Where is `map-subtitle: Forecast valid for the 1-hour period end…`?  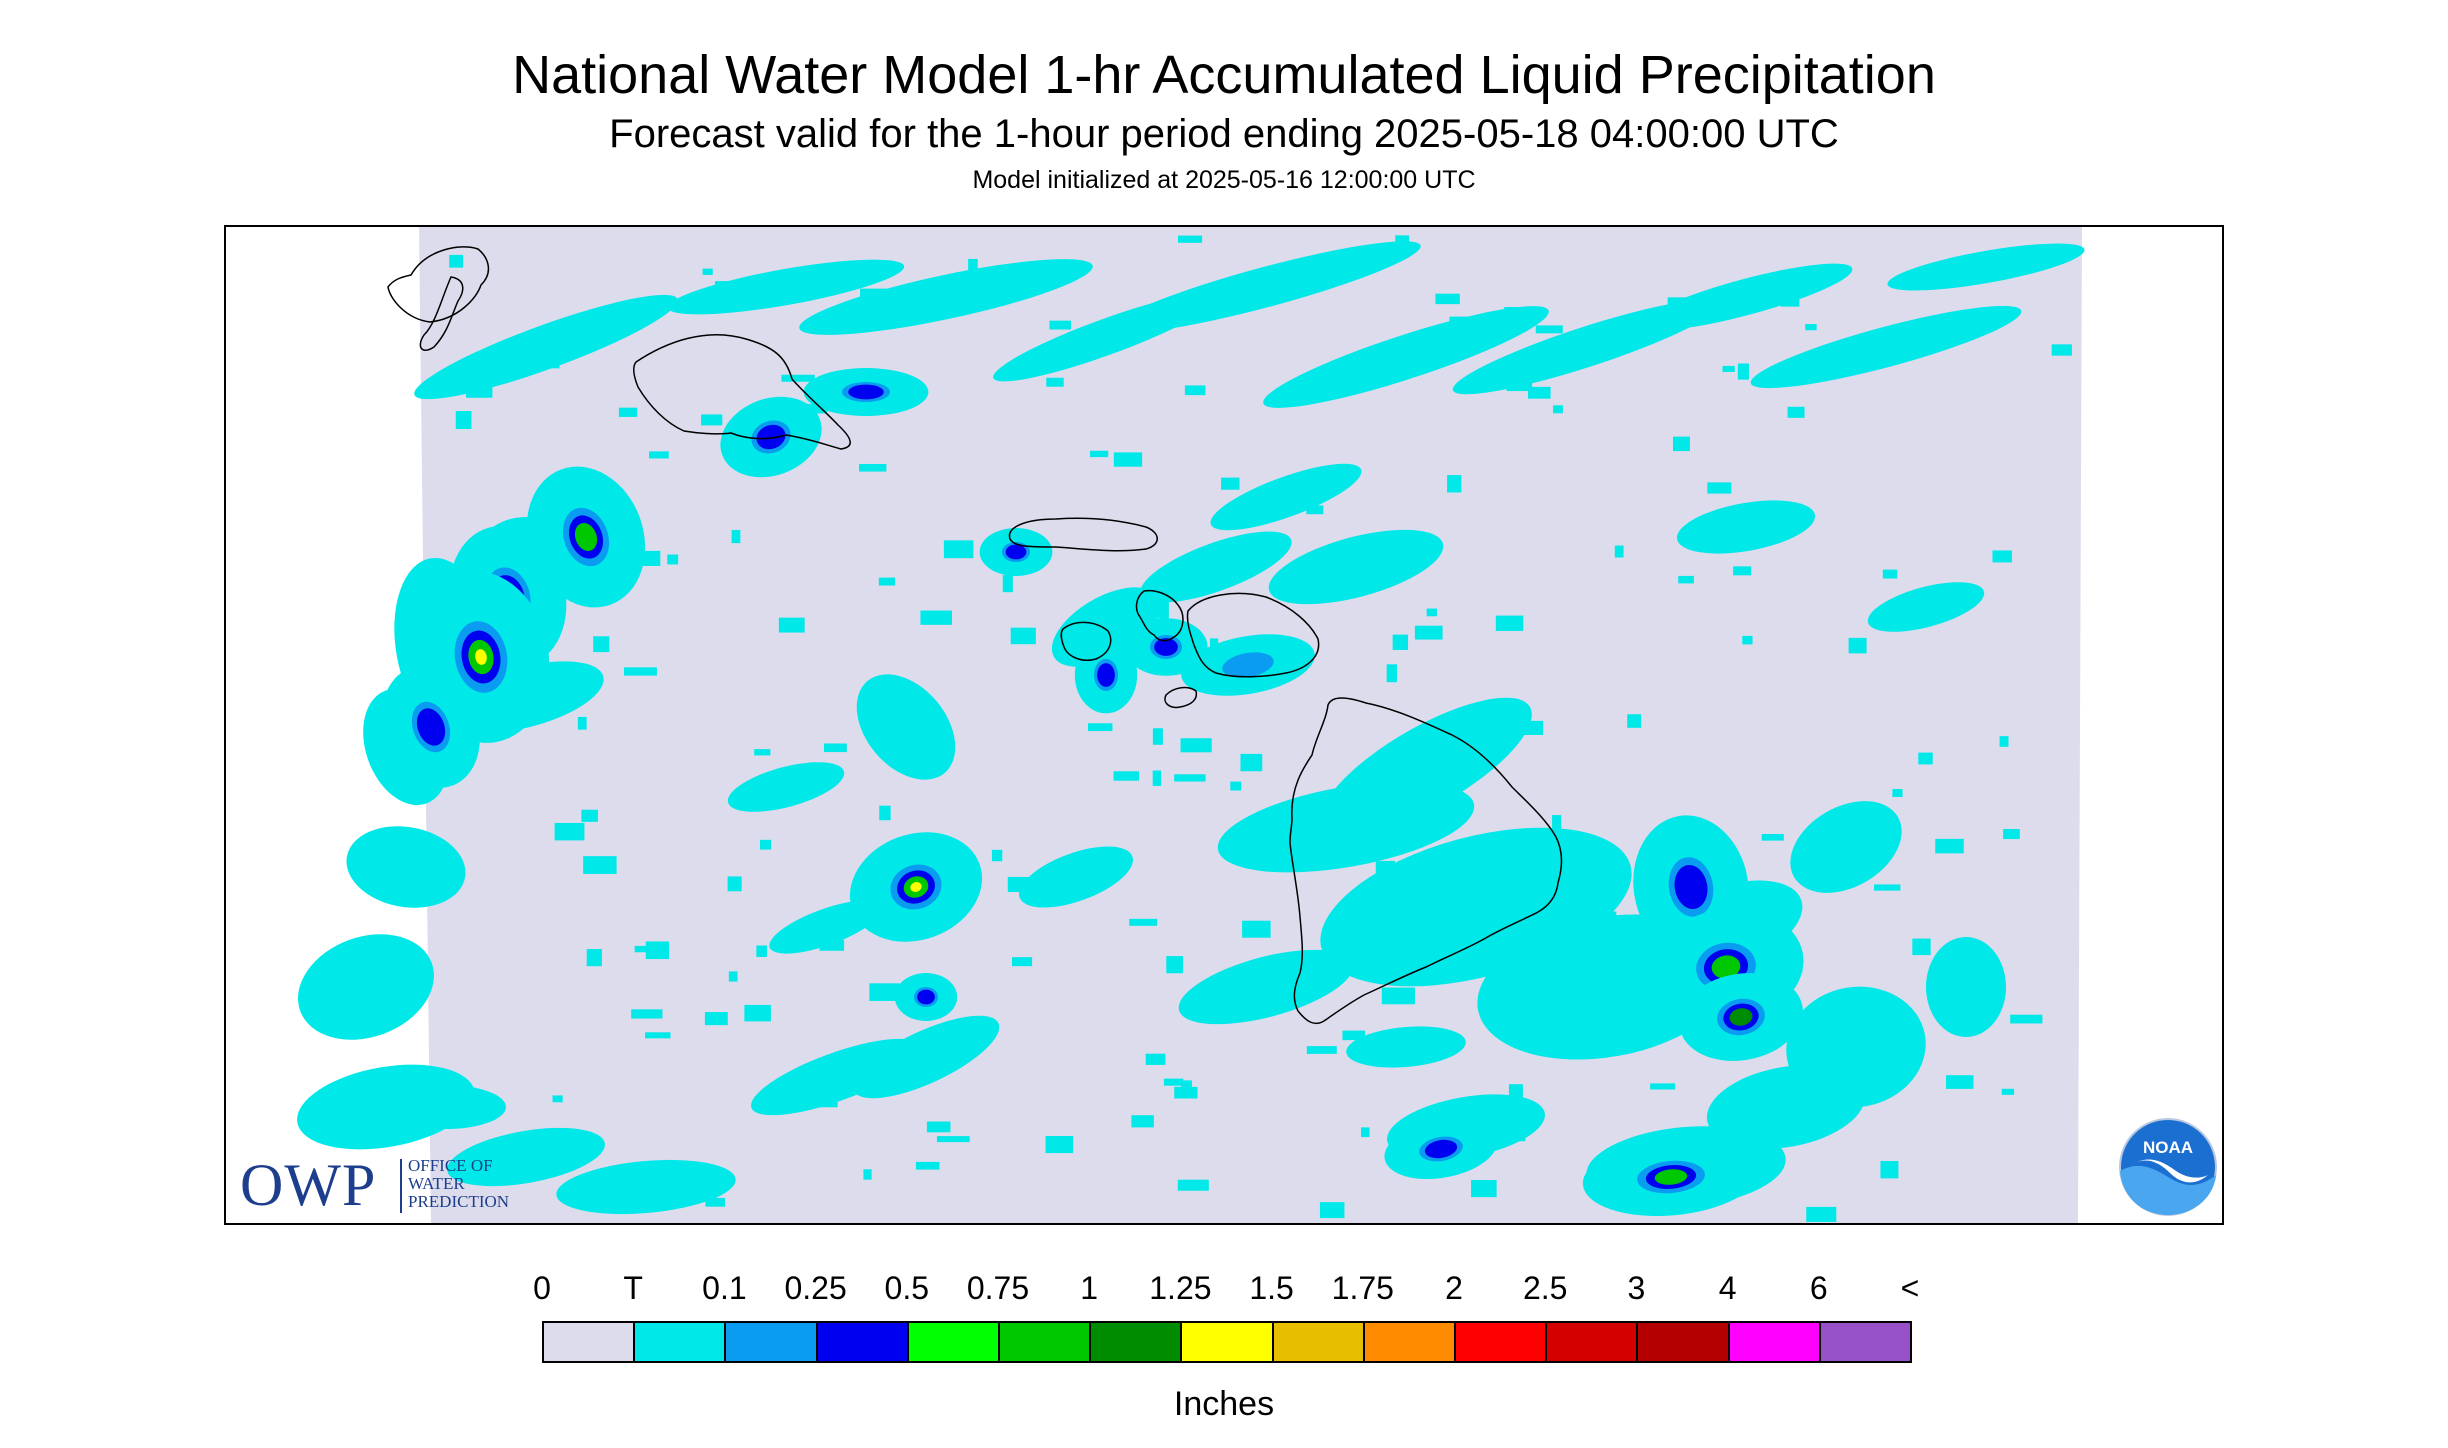 map-subtitle: Forecast valid for the 1-hour period end… is located at coordinates (1224, 134).